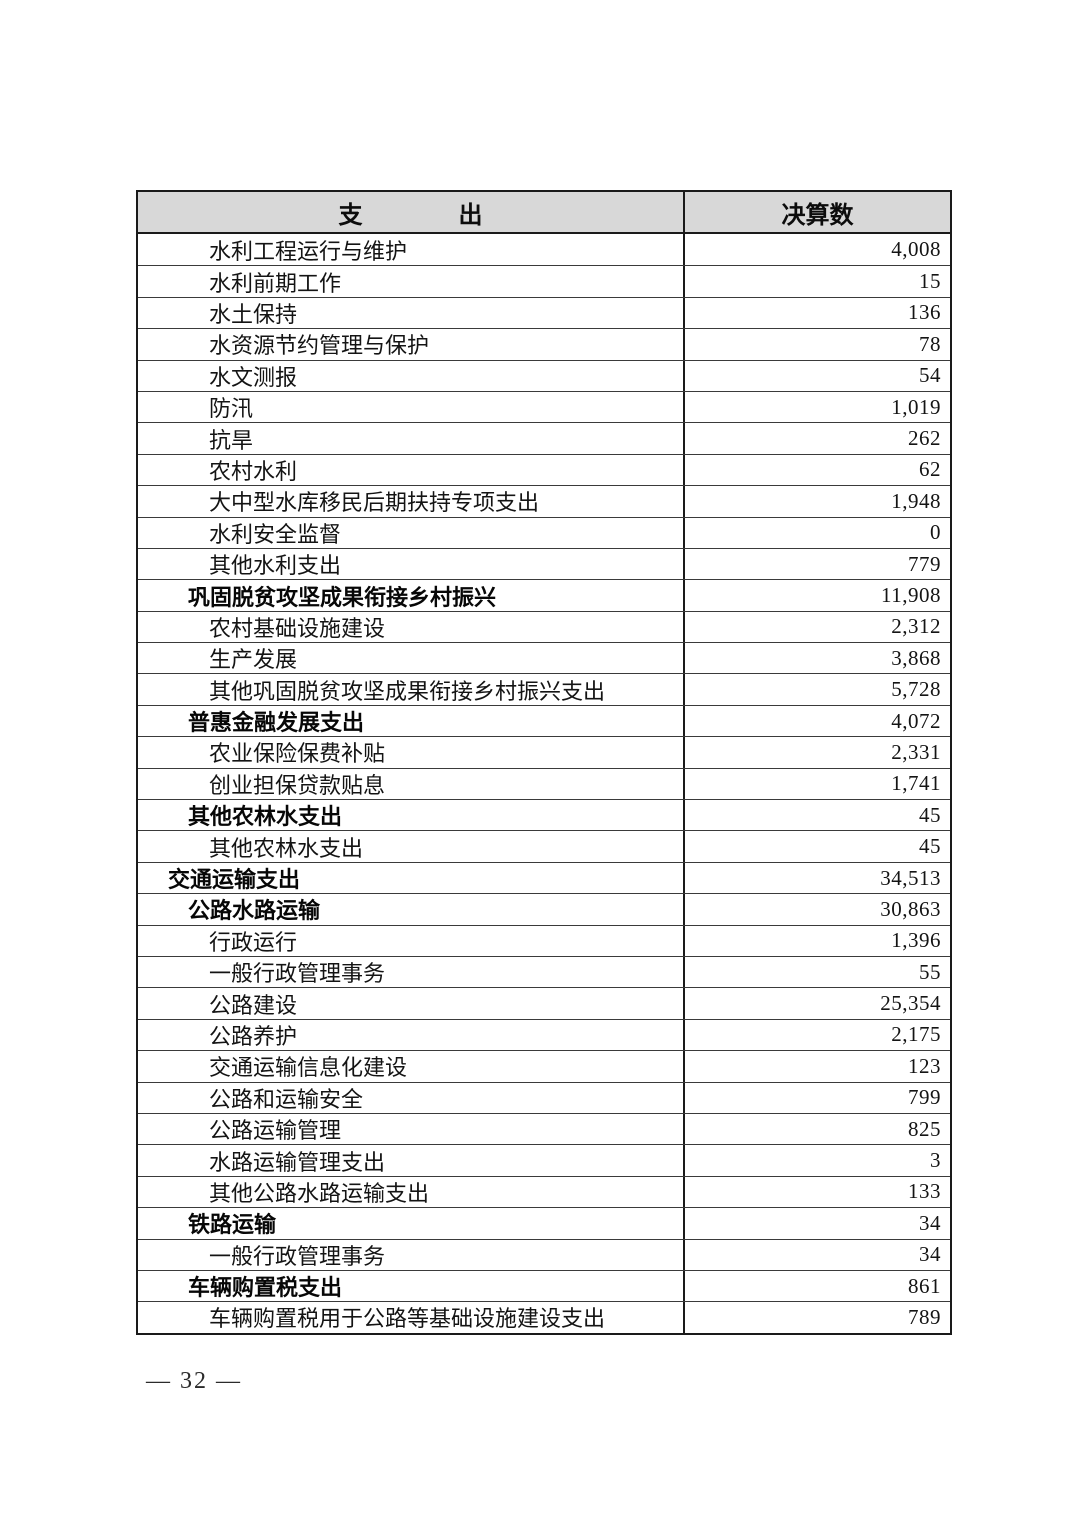  Describe the element at coordinates (544, 720) in the screenshot. I see `table-row: 普惠金融发展支出 4,072` at that location.